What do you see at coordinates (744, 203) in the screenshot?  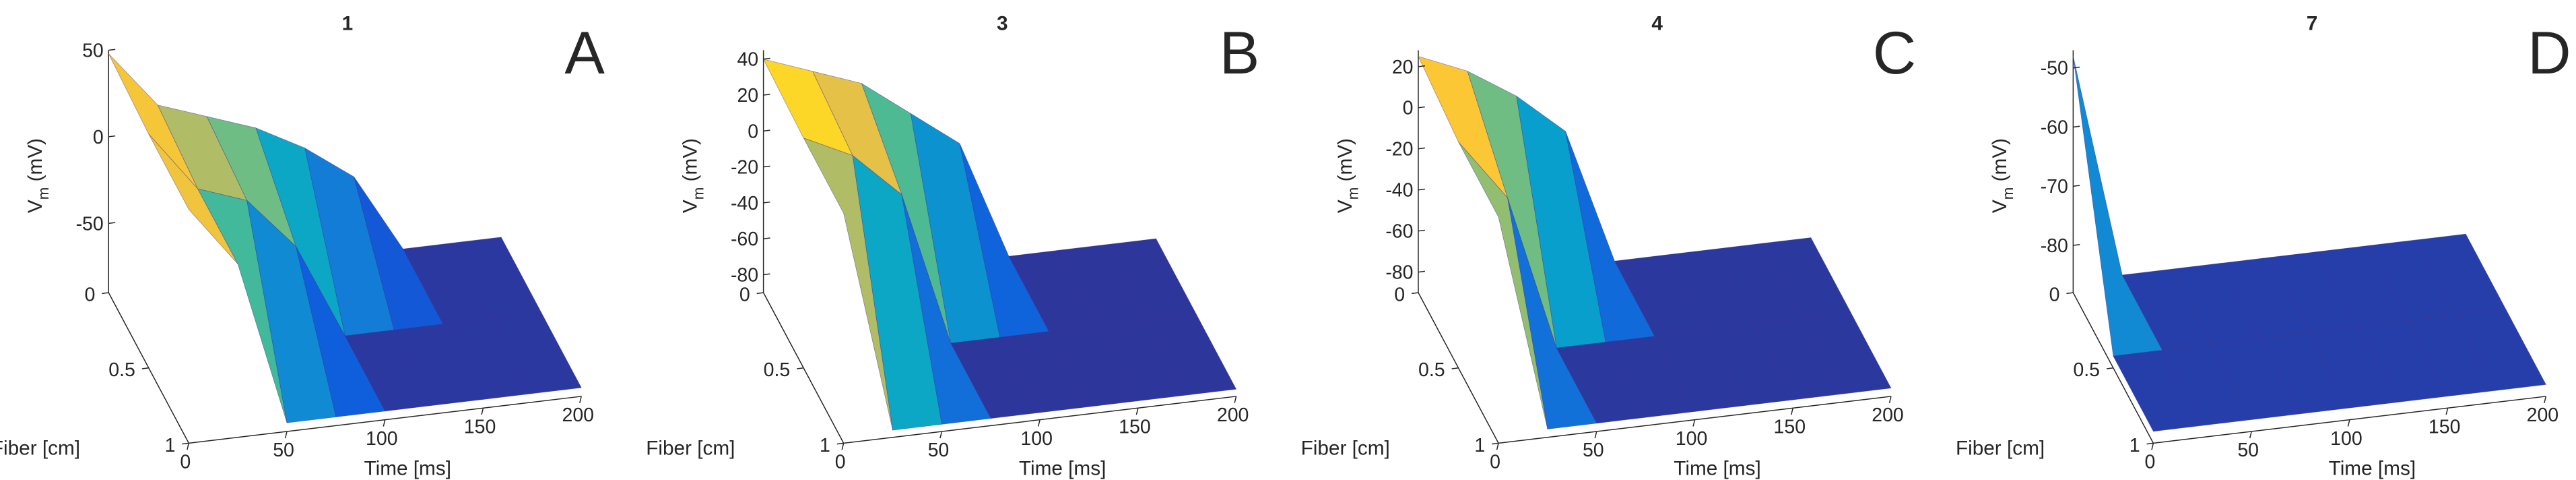 I see `z-tick-label: -40` at bounding box center [744, 203].